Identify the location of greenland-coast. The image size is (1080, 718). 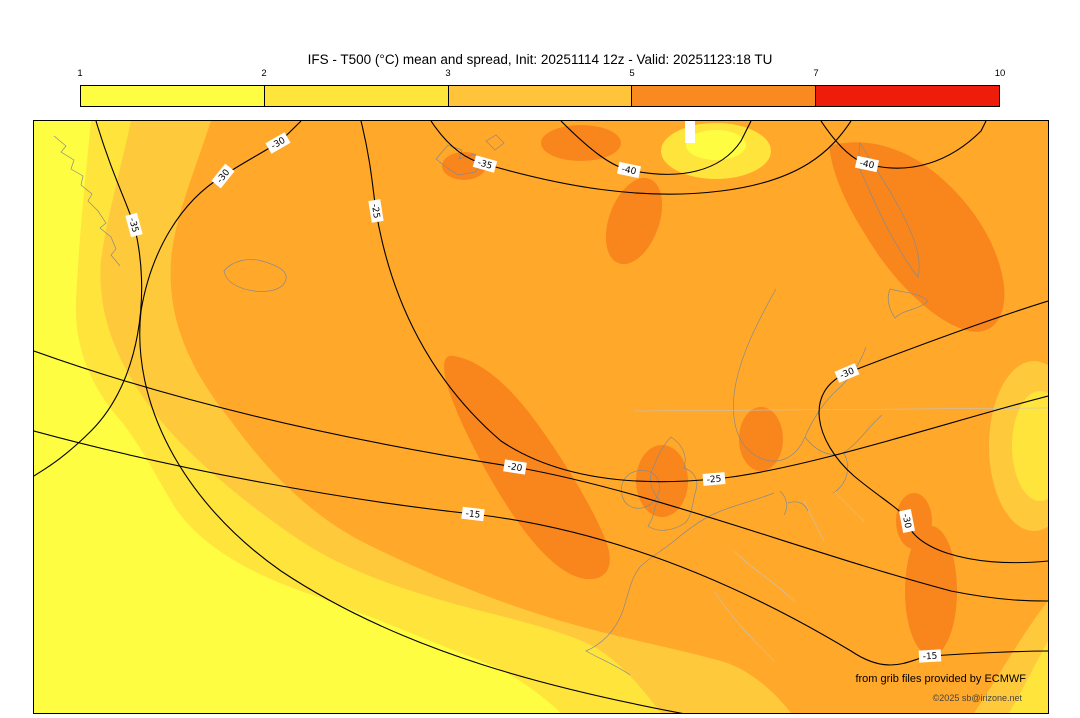
(87, 201).